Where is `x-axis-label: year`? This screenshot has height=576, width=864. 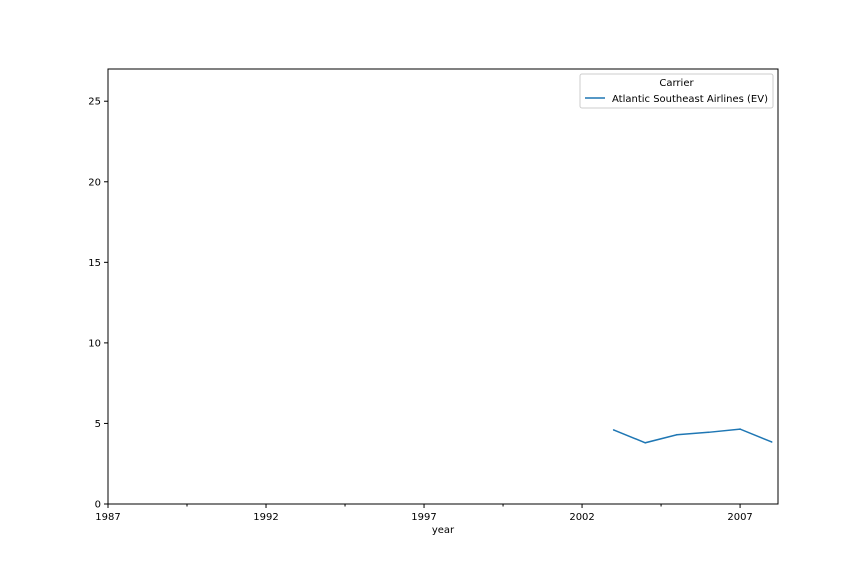
x-axis-label: year is located at coordinates (443, 530).